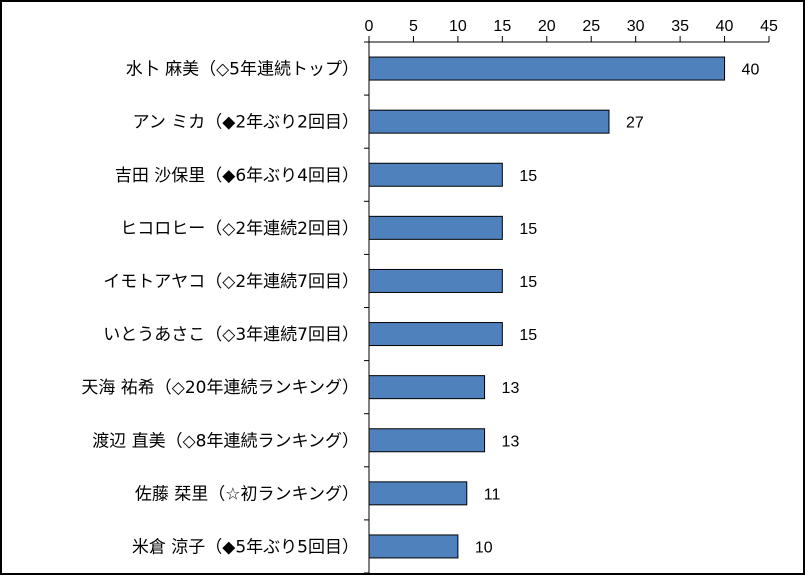  Describe the element at coordinates (492, 494) in the screenshot. I see `data-label: 11` at that location.